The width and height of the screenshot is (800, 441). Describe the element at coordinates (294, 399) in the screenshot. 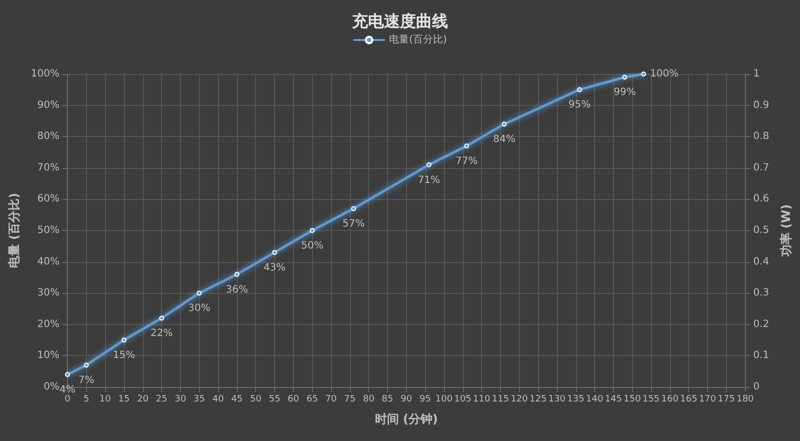

I see `x-tick-label: 60` at that location.